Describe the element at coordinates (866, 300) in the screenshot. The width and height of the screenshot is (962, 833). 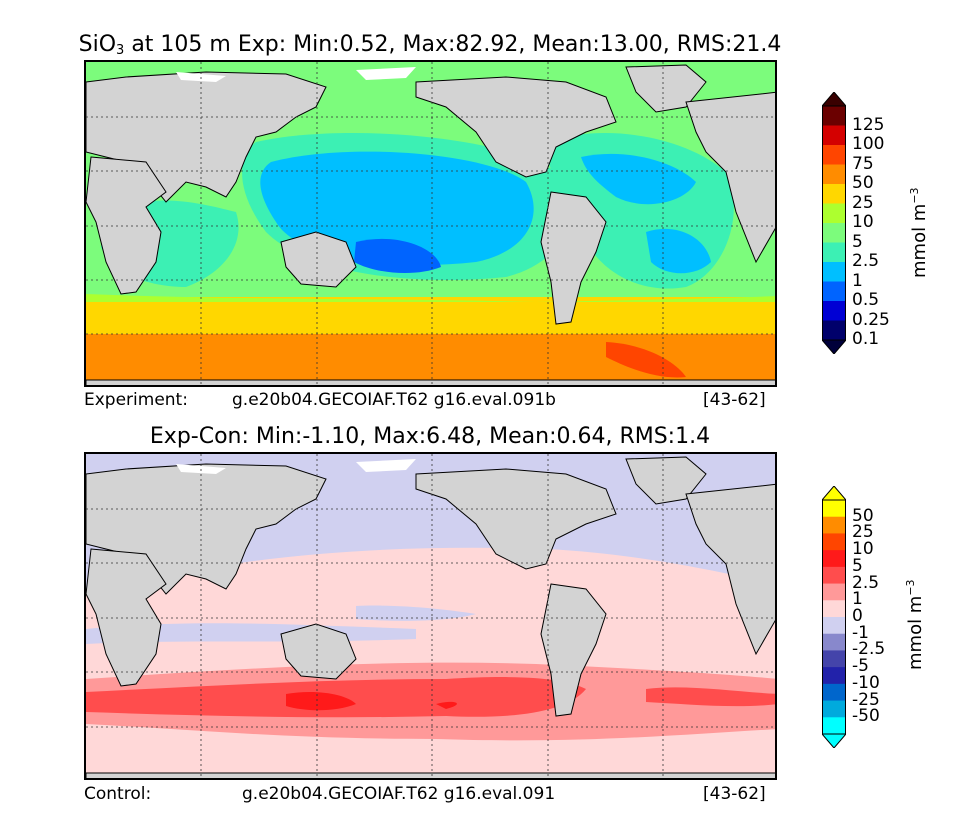
I see `colorbar-tick-label: 0.5` at that location.